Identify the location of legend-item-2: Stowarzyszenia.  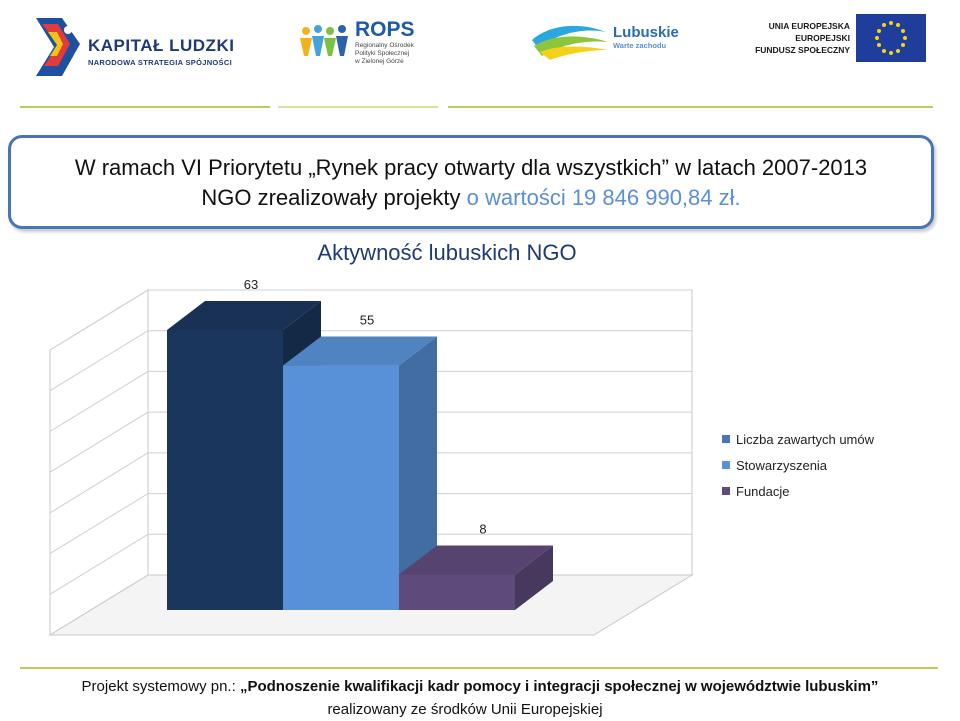
(798, 465).